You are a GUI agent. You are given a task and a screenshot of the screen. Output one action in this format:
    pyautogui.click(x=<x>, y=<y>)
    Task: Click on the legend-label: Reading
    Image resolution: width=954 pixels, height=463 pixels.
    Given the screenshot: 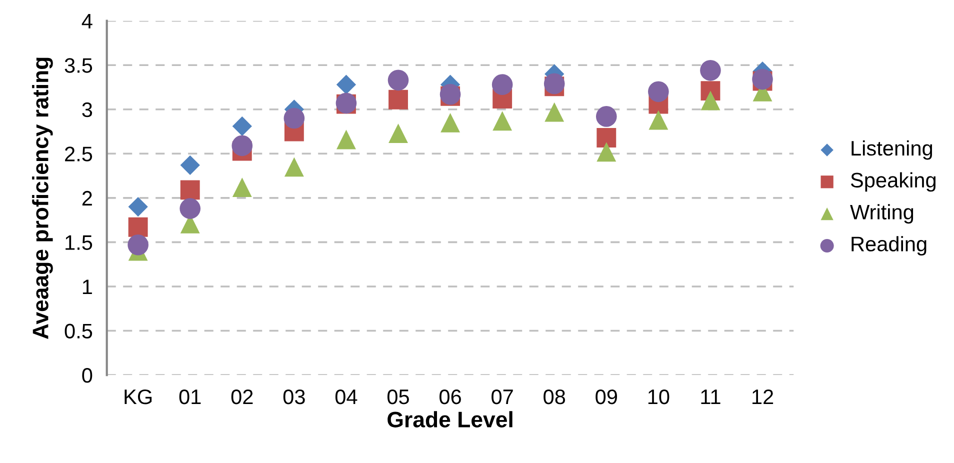 What is the action you would take?
    pyautogui.click(x=889, y=246)
    